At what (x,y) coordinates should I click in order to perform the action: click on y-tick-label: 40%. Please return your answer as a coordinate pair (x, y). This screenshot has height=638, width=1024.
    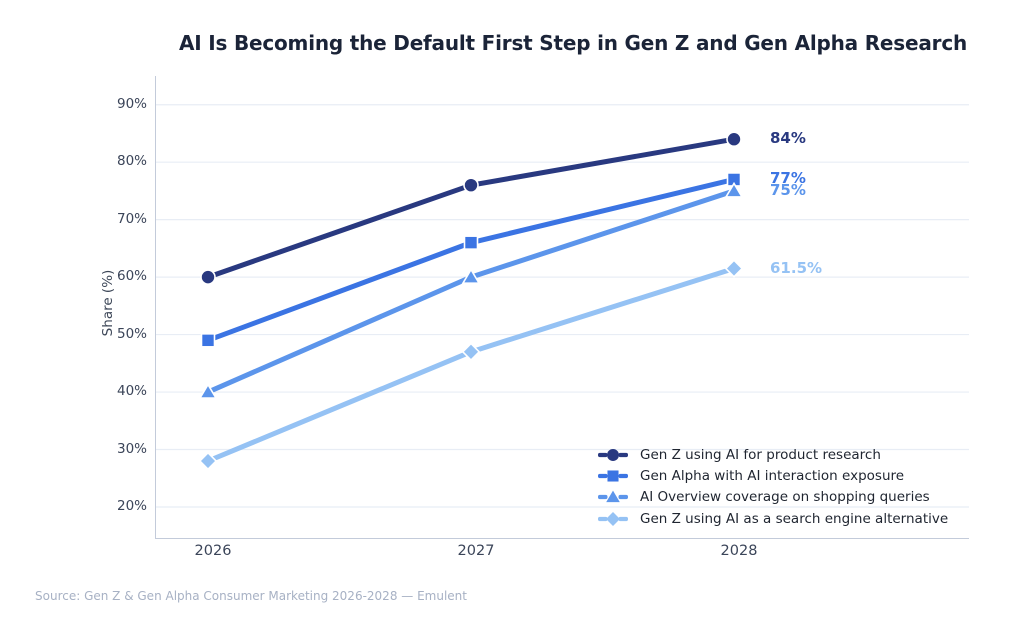
    Looking at the image, I should click on (131, 391).